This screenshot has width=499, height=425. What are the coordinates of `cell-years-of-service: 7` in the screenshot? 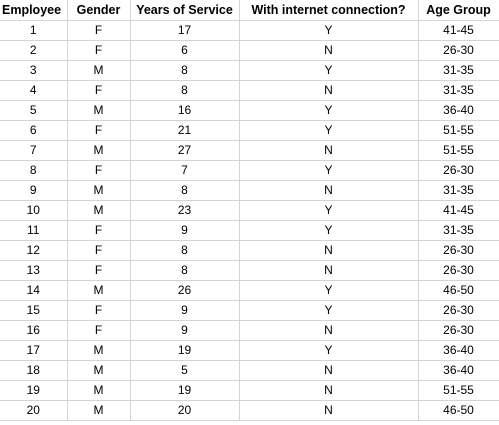 It's located at (185, 170).